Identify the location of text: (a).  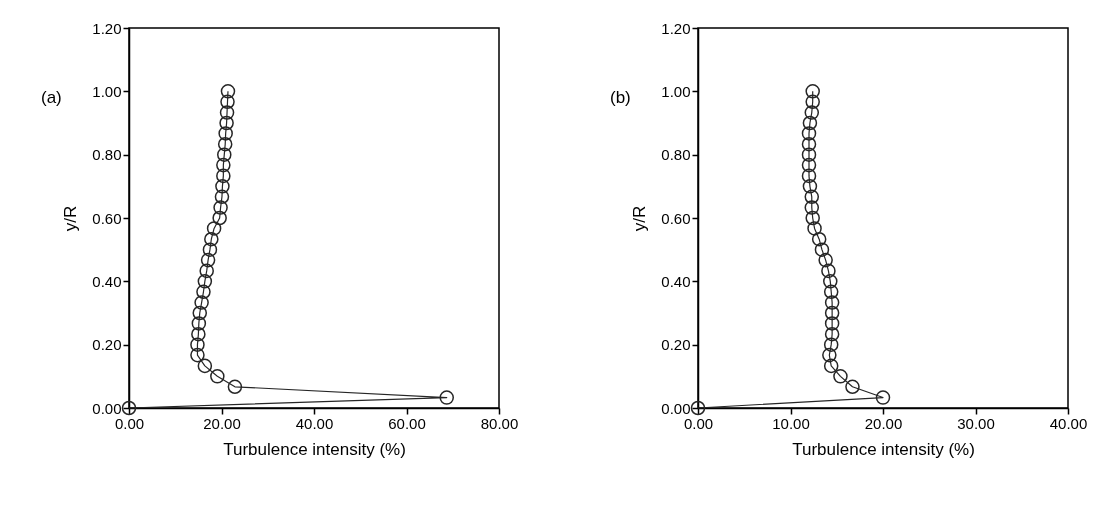
(51, 97).